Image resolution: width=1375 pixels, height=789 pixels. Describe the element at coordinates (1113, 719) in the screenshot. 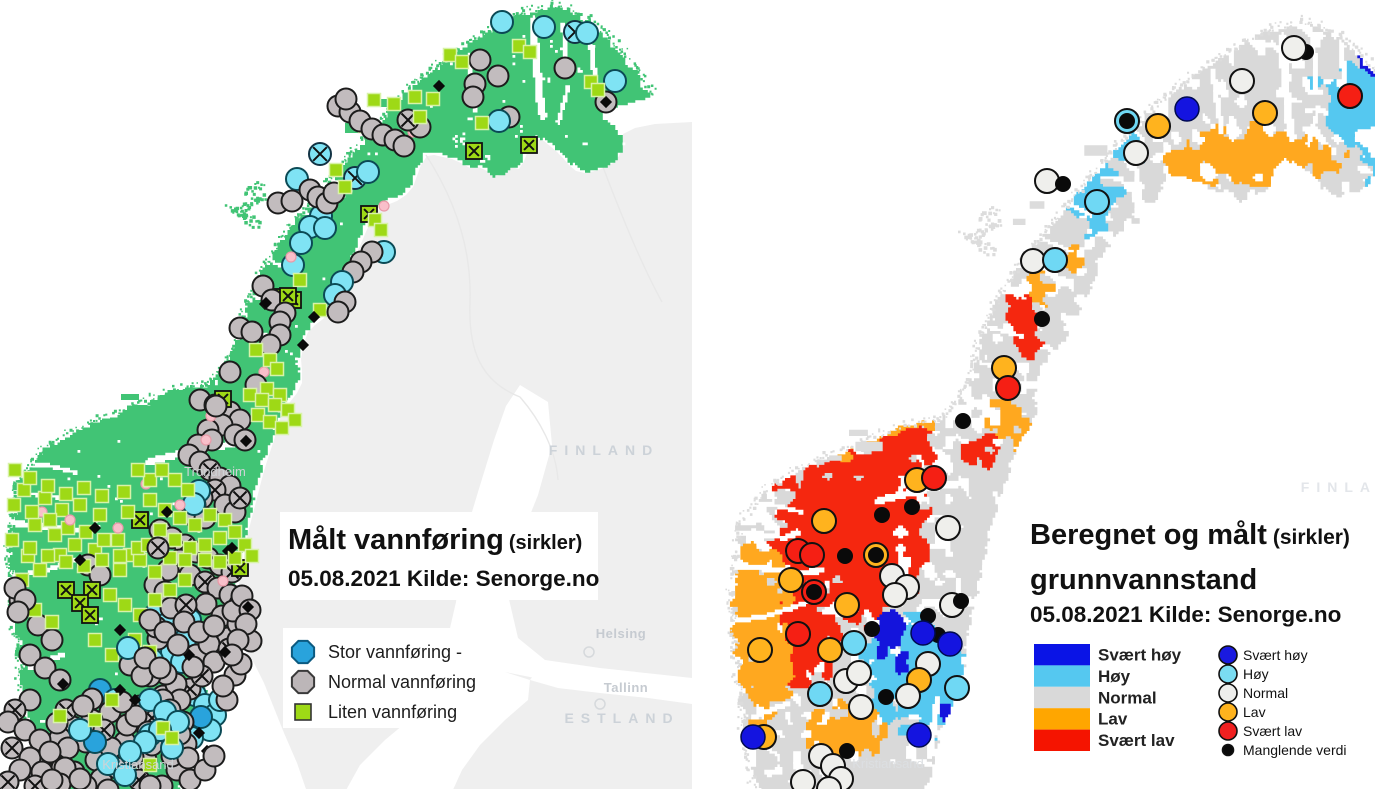

I see `scale-label-3: Lav` at that location.